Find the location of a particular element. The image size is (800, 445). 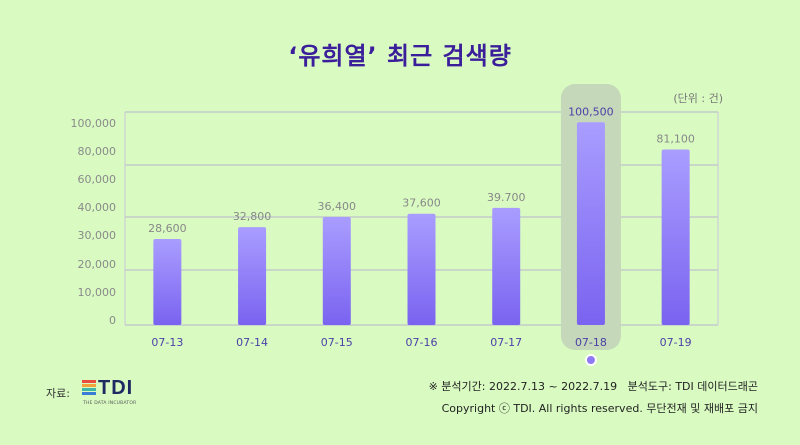

y-tick-label: 0 is located at coordinates (112, 320).